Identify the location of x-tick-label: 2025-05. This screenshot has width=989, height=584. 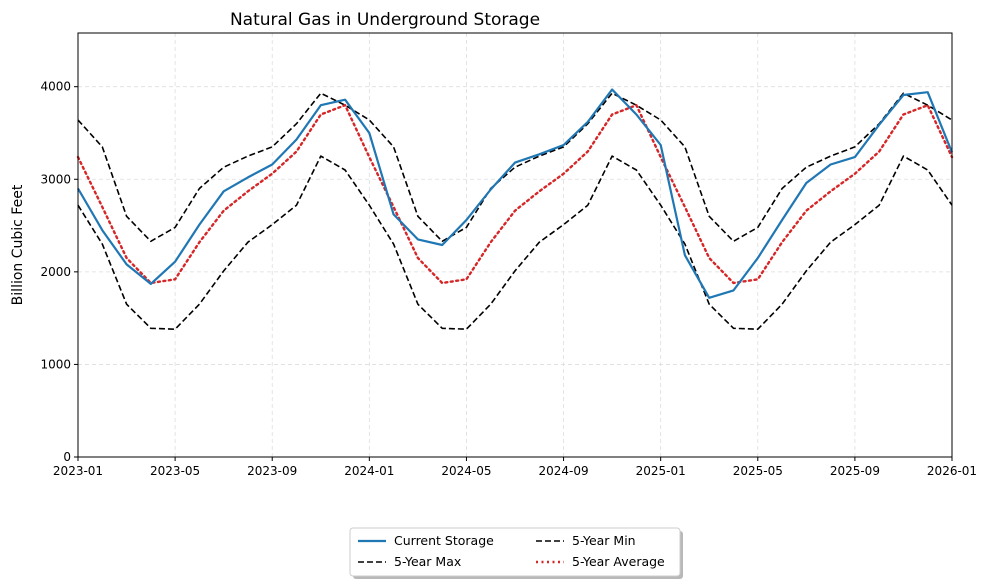
(758, 471).